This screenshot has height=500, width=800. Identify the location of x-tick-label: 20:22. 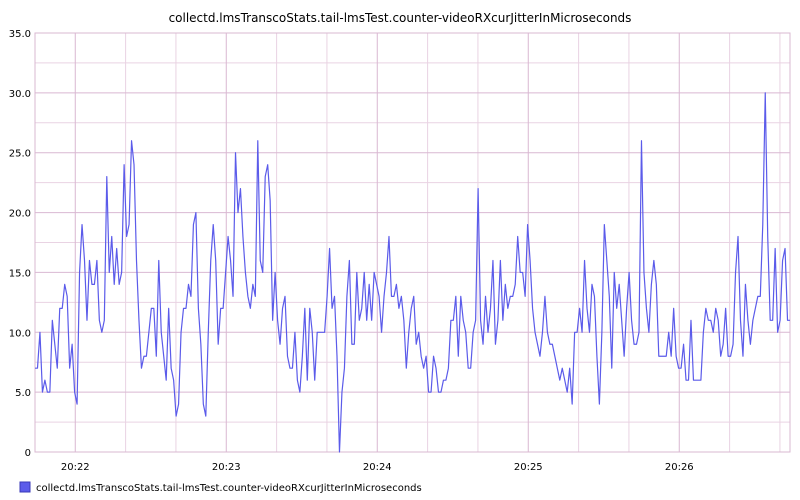
(75, 467).